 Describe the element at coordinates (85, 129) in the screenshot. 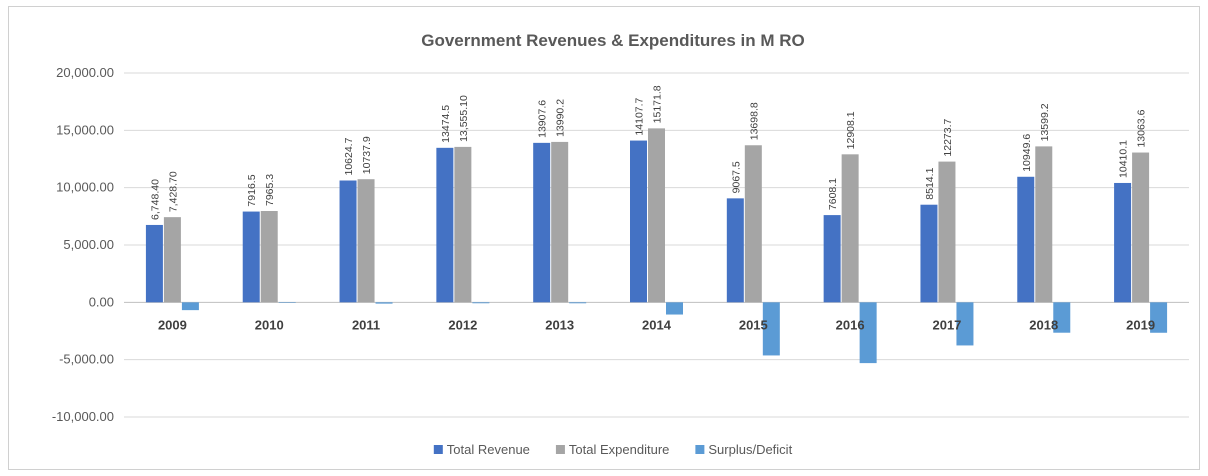

I see `y-tick-label: 15,000.00` at that location.